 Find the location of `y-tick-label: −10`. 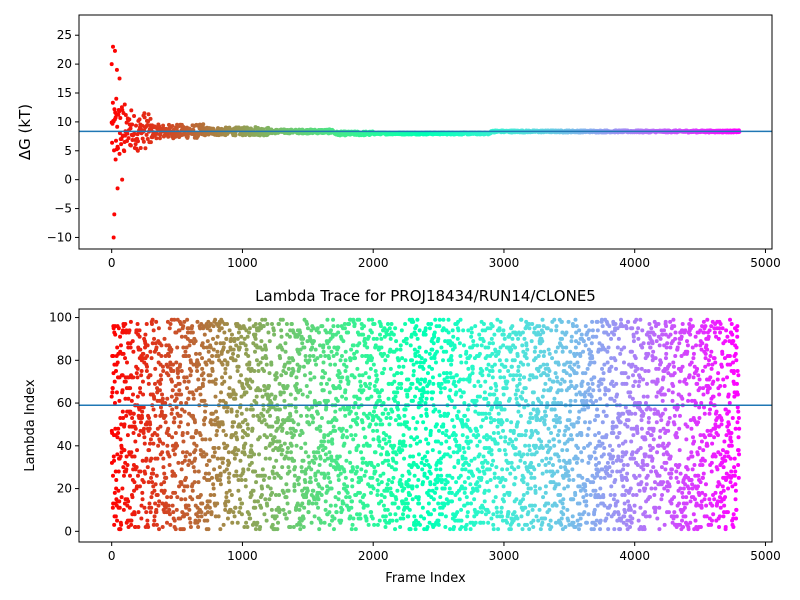

y-tick-label: −10 is located at coordinates (59, 237).